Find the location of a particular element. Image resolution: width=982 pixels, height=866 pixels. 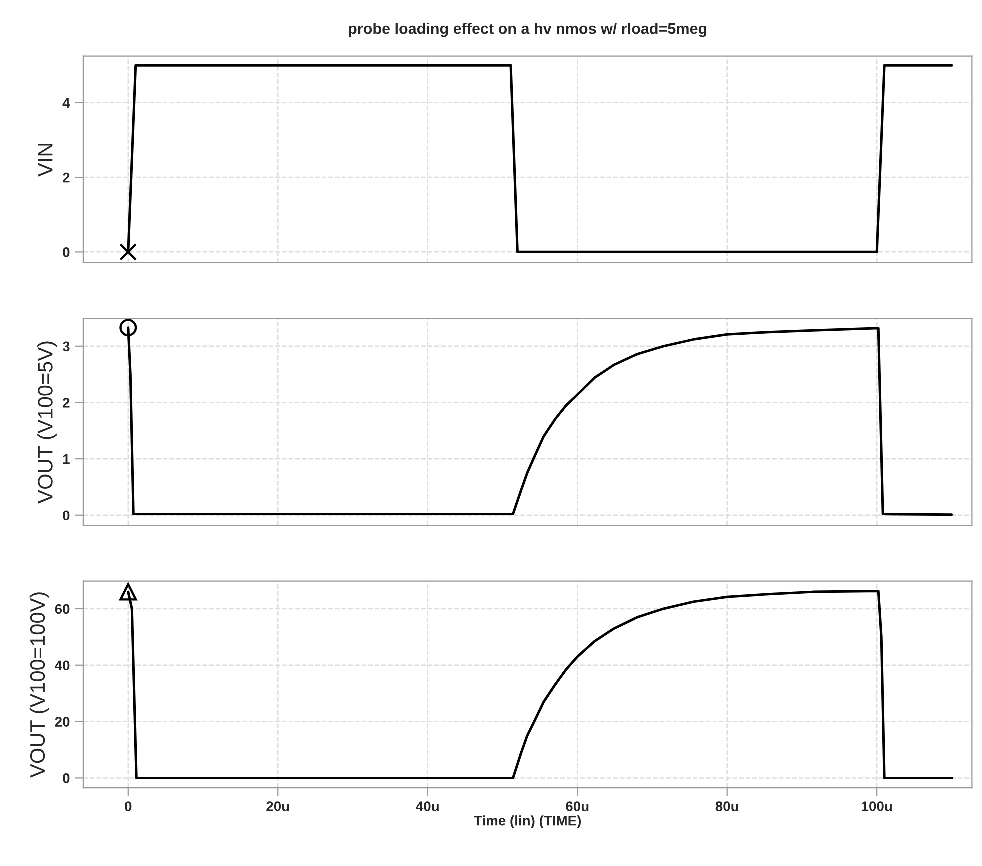

x-tick-label: 20u is located at coordinates (278, 807).